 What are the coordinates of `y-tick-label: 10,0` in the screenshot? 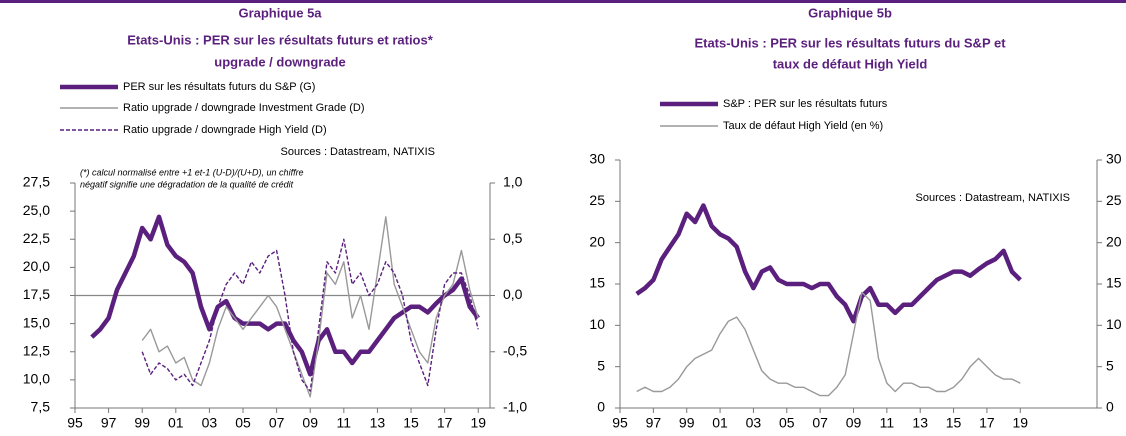 It's located at (36, 379).